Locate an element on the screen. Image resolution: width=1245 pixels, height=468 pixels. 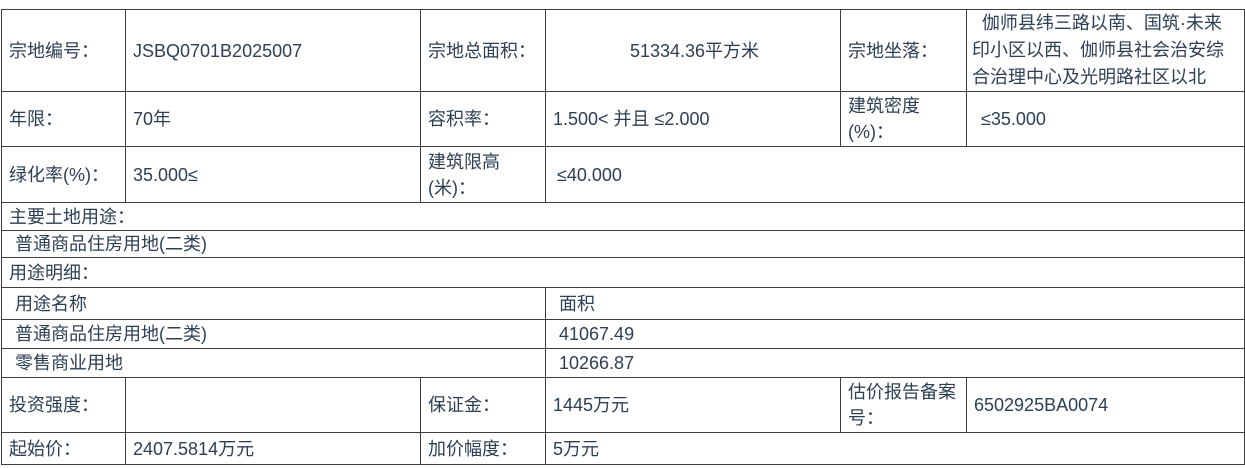
table-row-use-detail-retail: 零售商业用地 10266.87 is located at coordinates (623, 363).